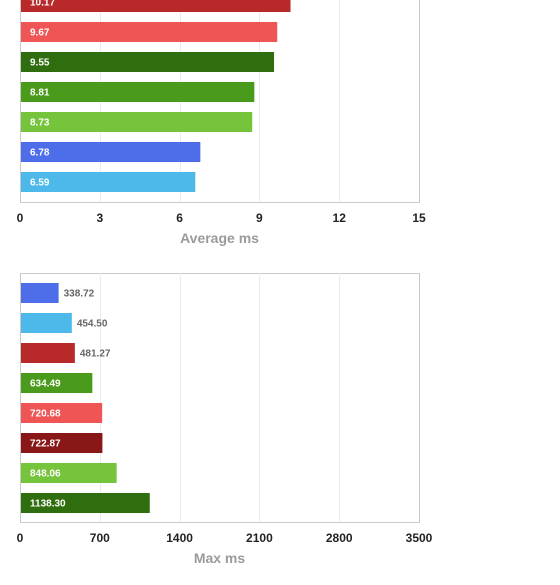 The height and width of the screenshot is (585, 560). Describe the element at coordinates (339, 538) in the screenshot. I see `x-tick-label: 2800` at that location.